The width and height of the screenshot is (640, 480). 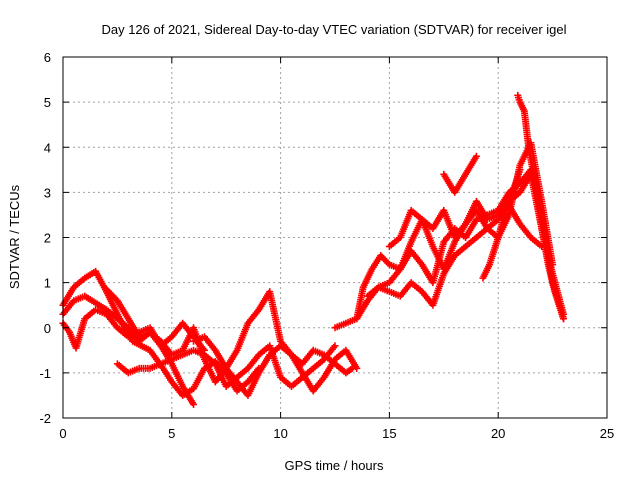 What do you see at coordinates (47, 192) in the screenshot?
I see `y-tick-label: 3` at bounding box center [47, 192].